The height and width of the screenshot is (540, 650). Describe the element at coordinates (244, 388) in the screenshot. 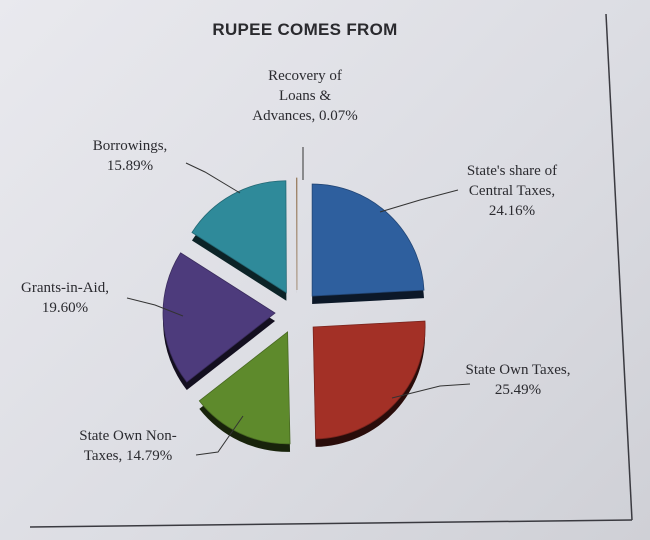

I see `pie-slice-state-own-non-taxes` at that location.